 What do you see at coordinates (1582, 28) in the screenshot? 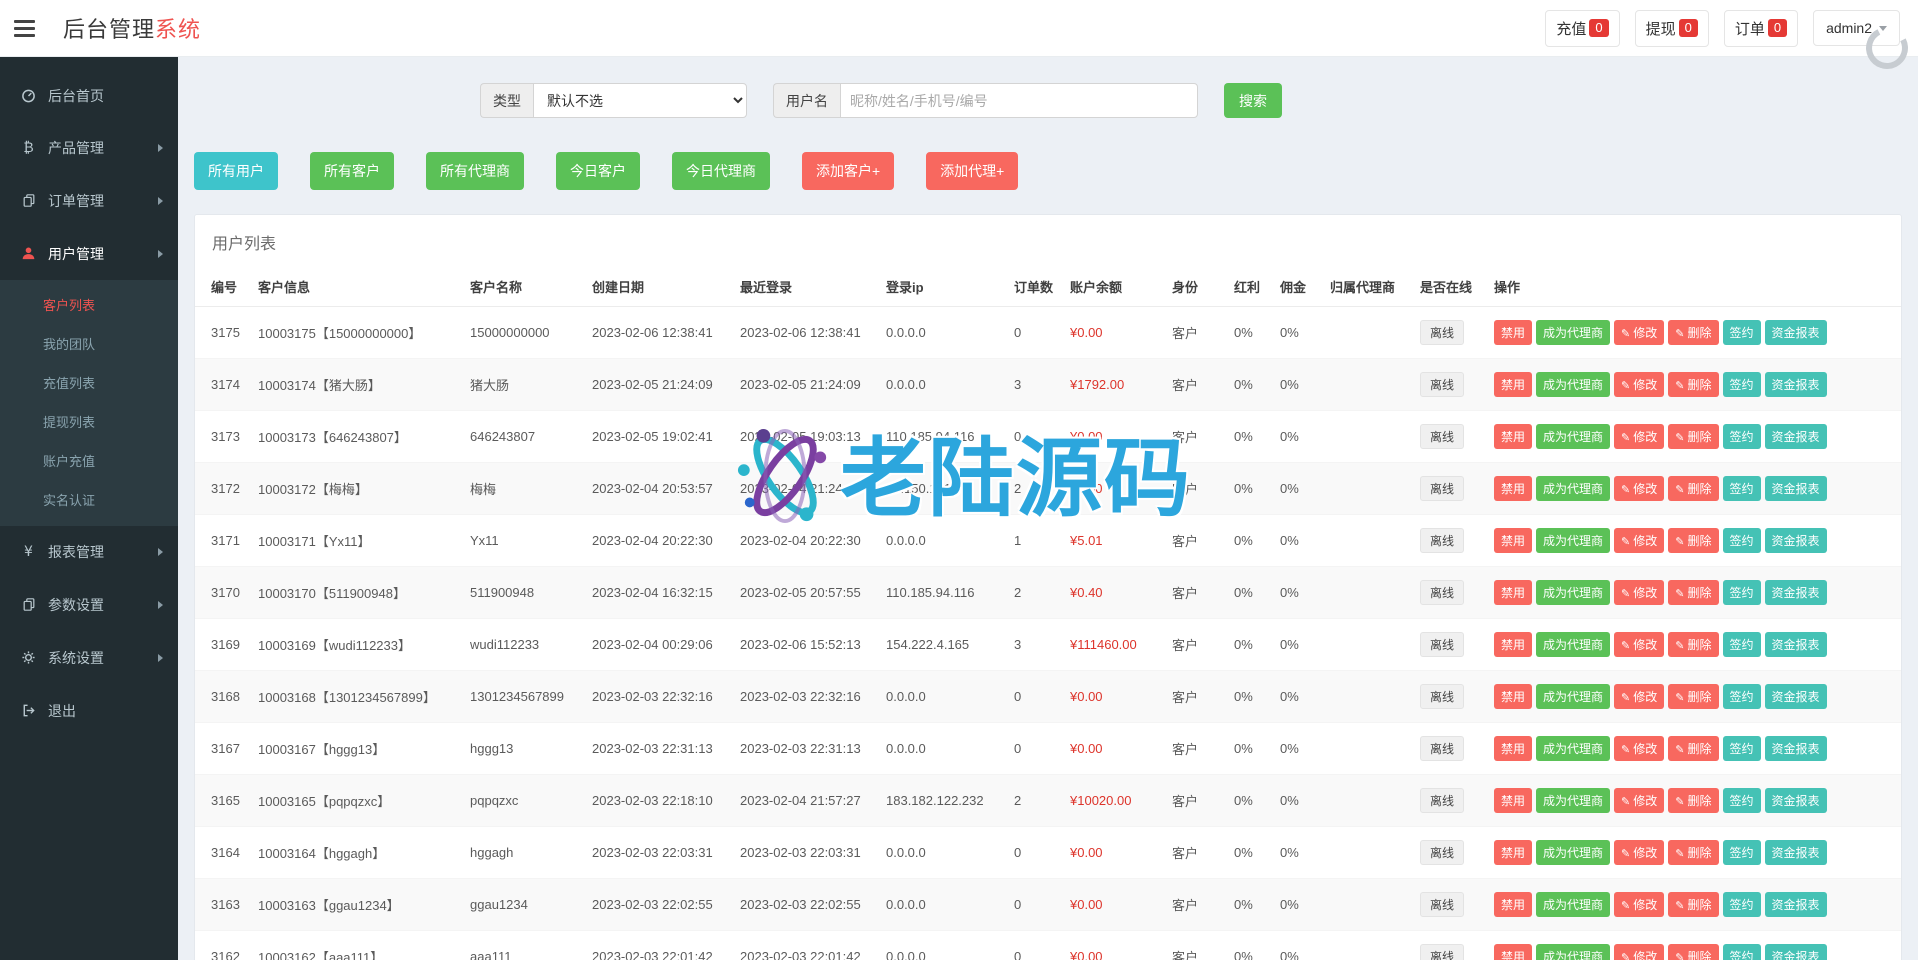
I see `recharge-notification-button: 充值 0` at bounding box center [1582, 28].